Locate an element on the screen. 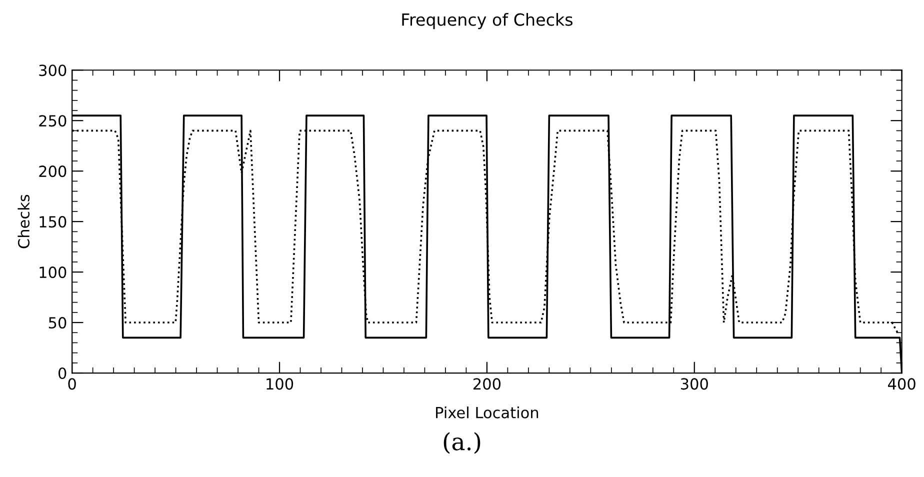 The width and height of the screenshot is (924, 477). y-tick-label: 200 is located at coordinates (52, 172).